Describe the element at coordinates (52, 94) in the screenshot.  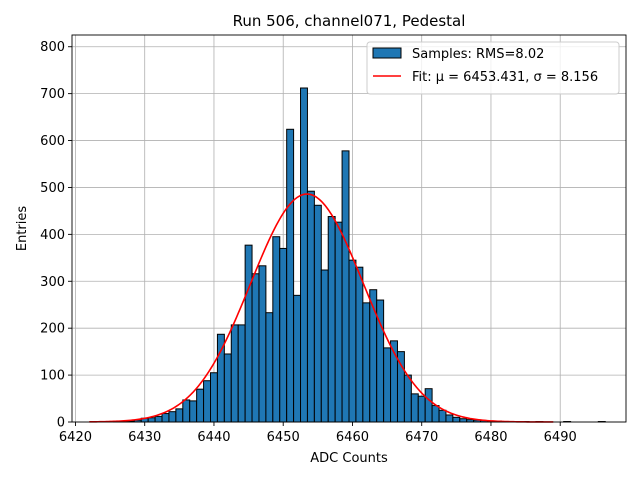
I see `y-tick-label: 700` at that location.